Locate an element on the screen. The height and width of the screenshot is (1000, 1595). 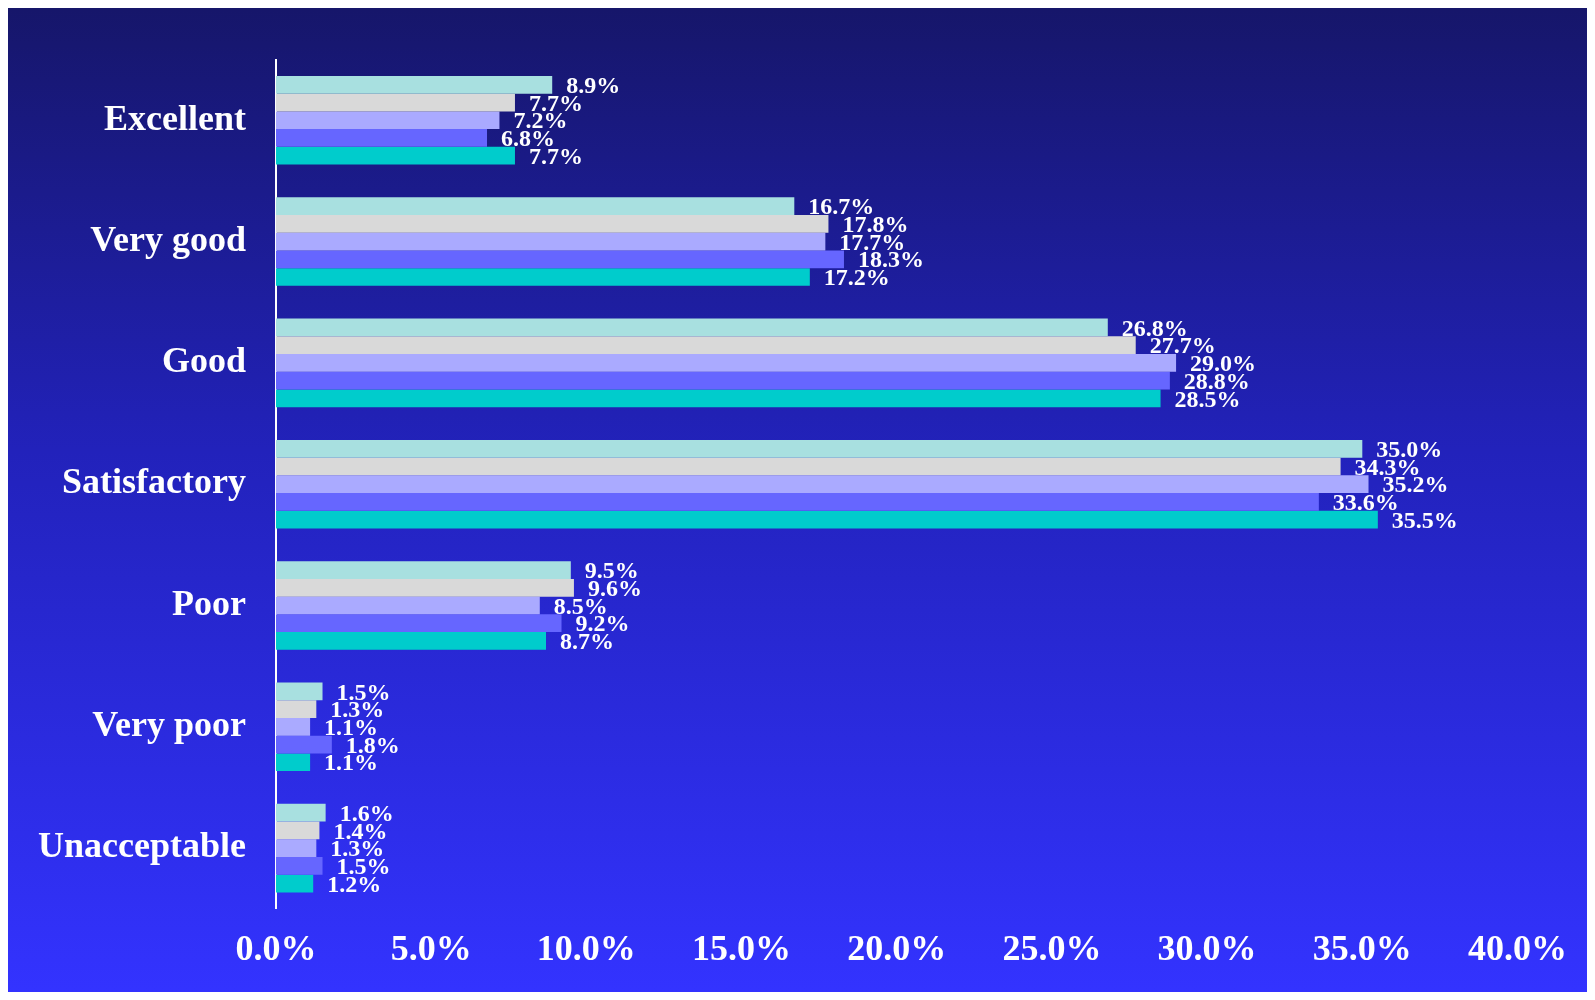
x-tick-label: 0.0% is located at coordinates (276, 947).